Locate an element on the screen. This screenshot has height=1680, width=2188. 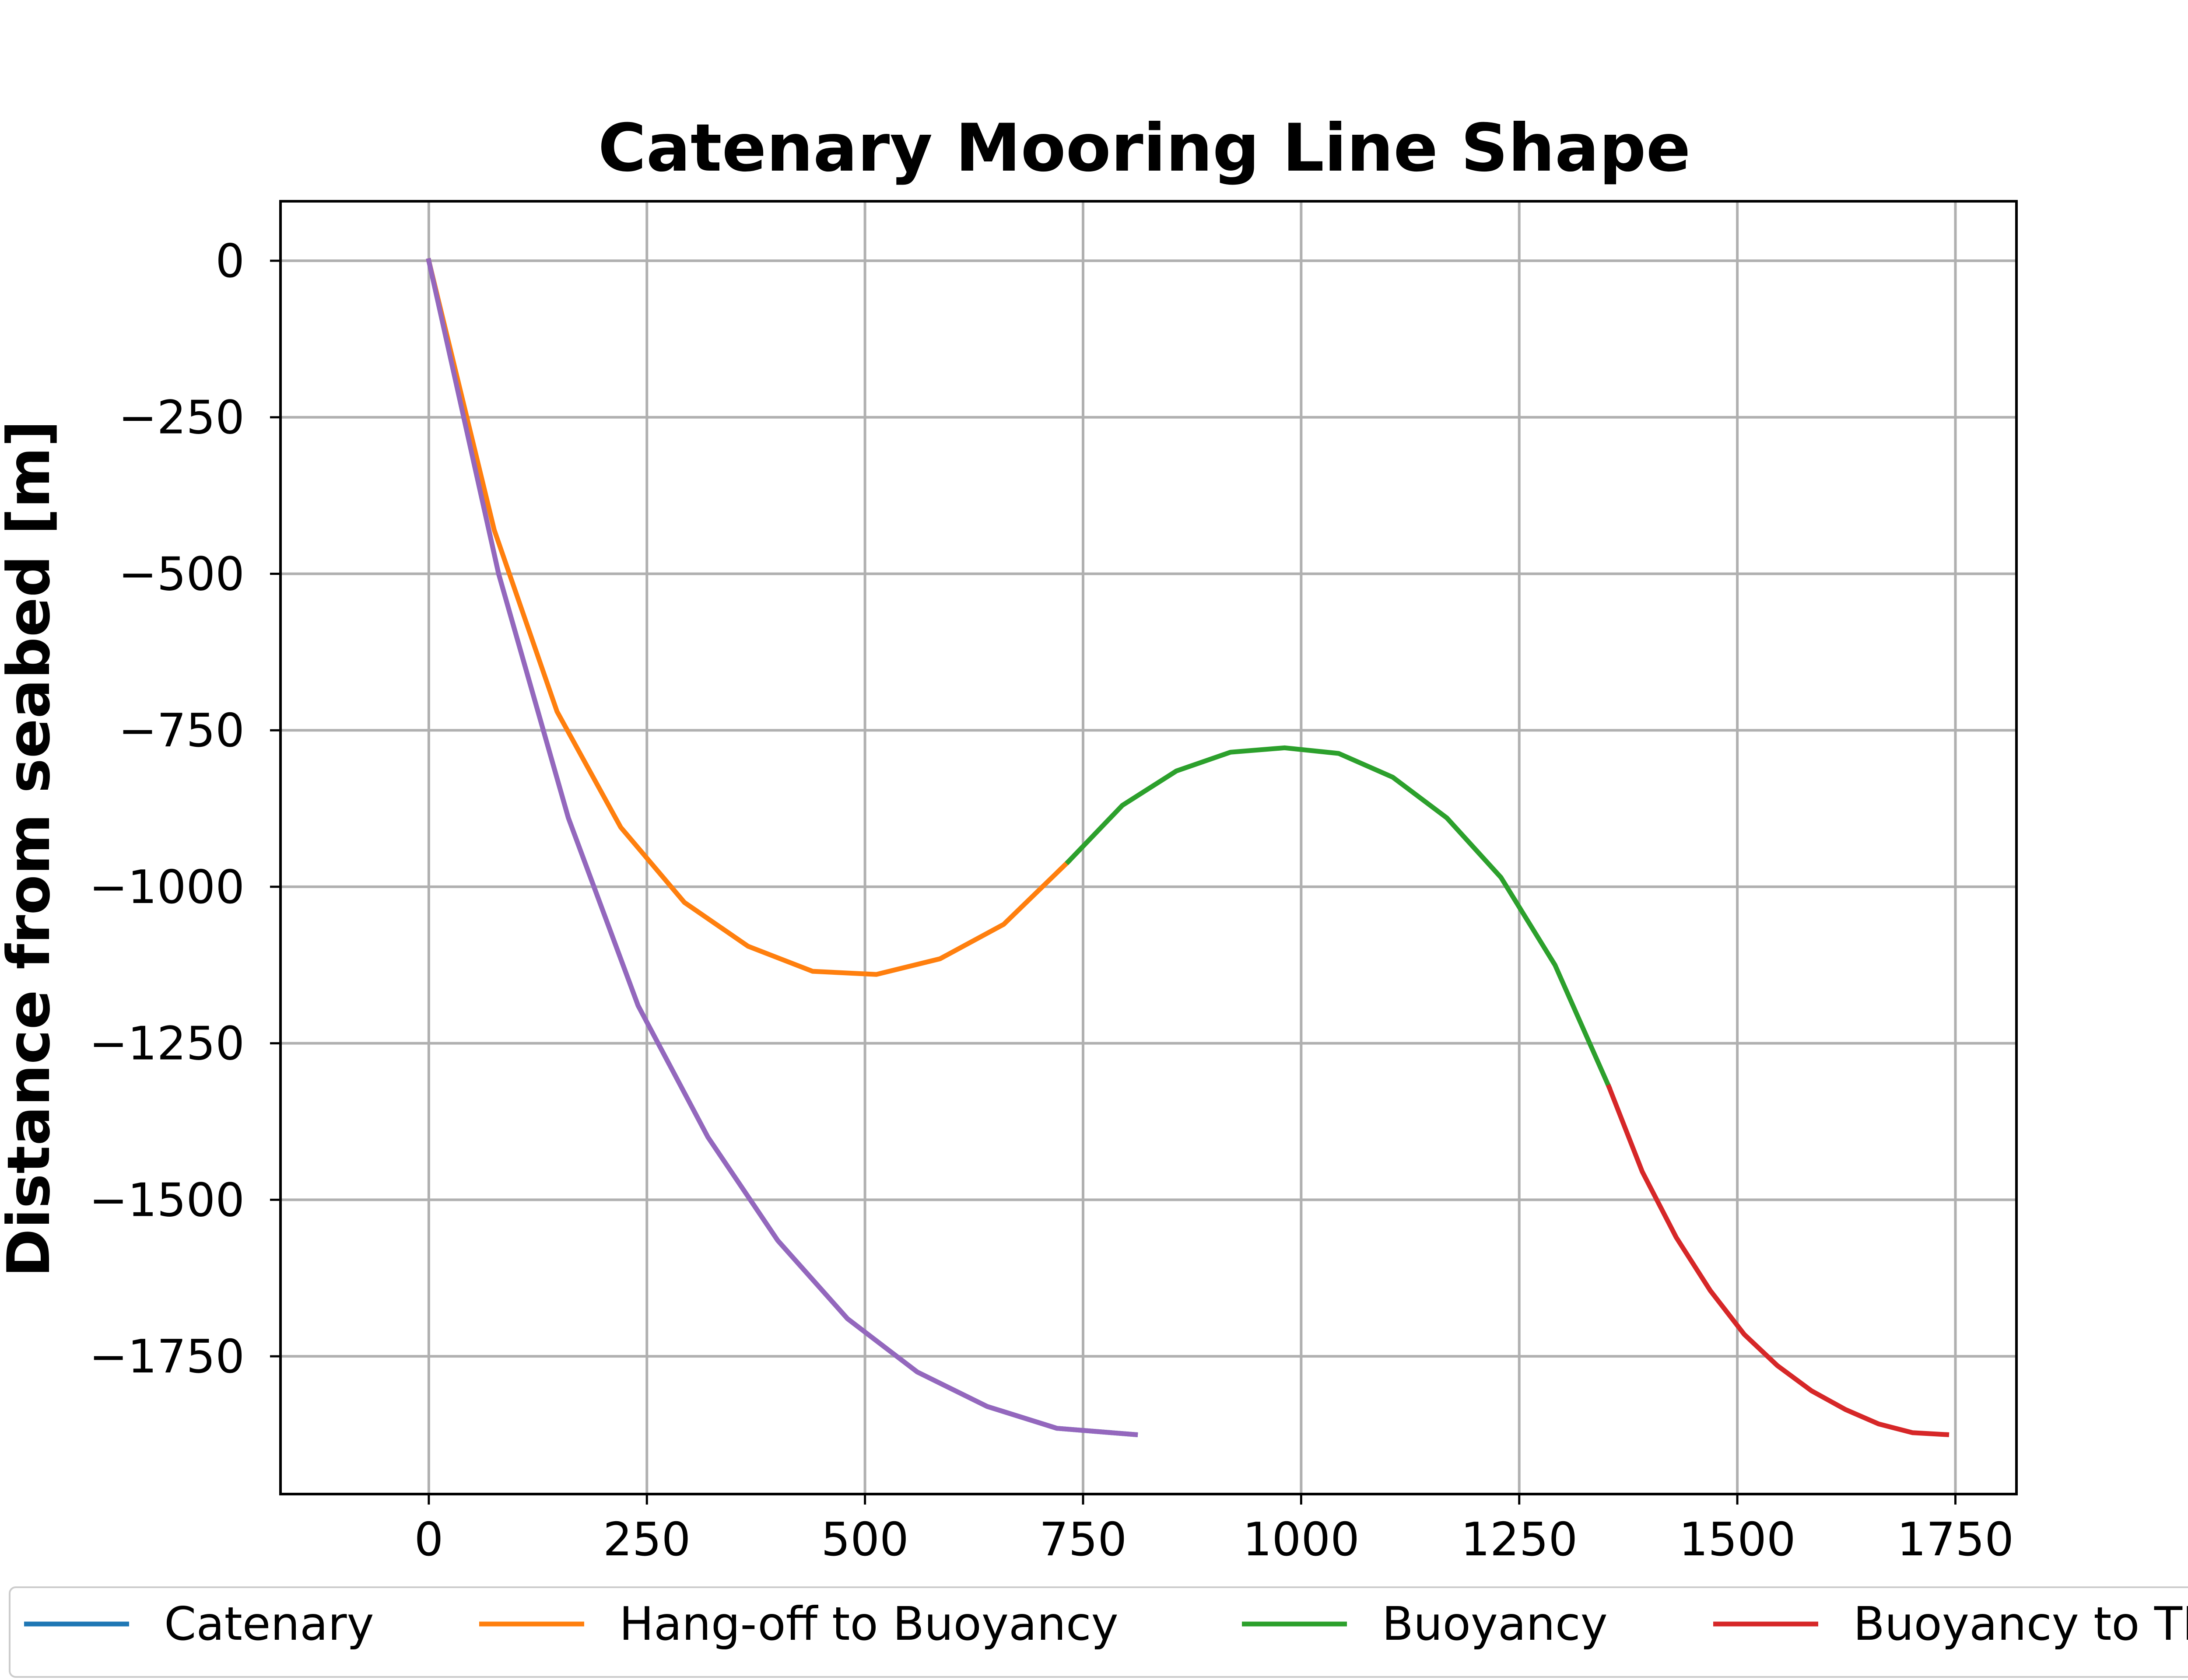
x-tick-label: 750 is located at coordinates (1083, 1539).